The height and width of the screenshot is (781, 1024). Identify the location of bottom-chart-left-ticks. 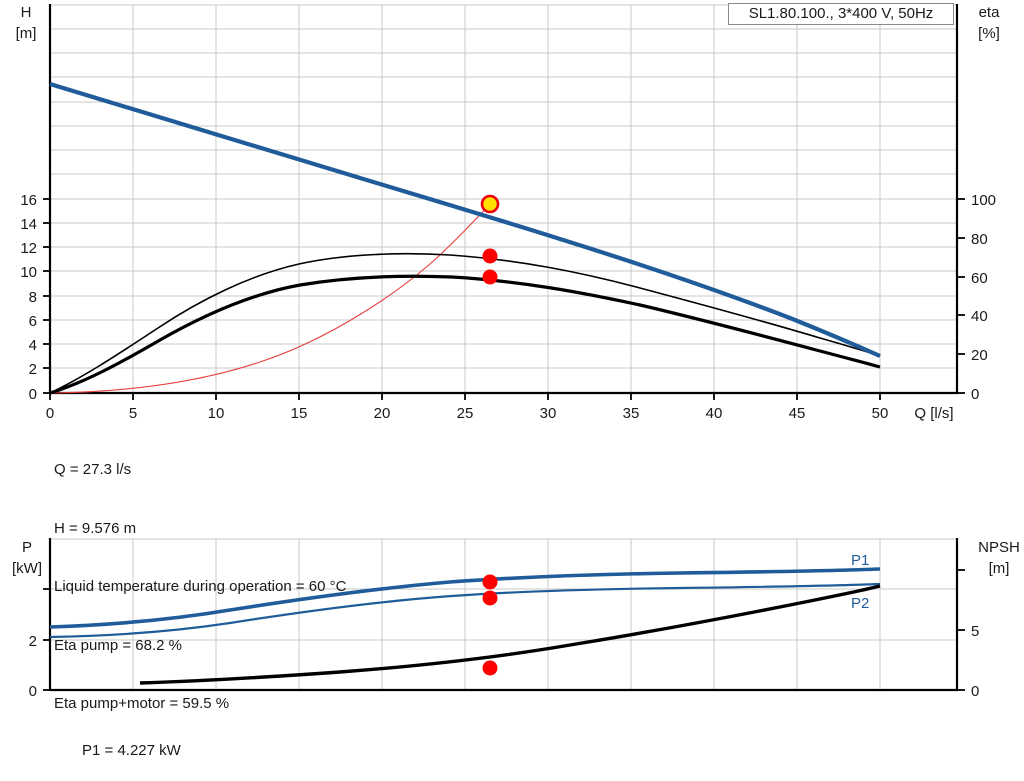
(46, 639).